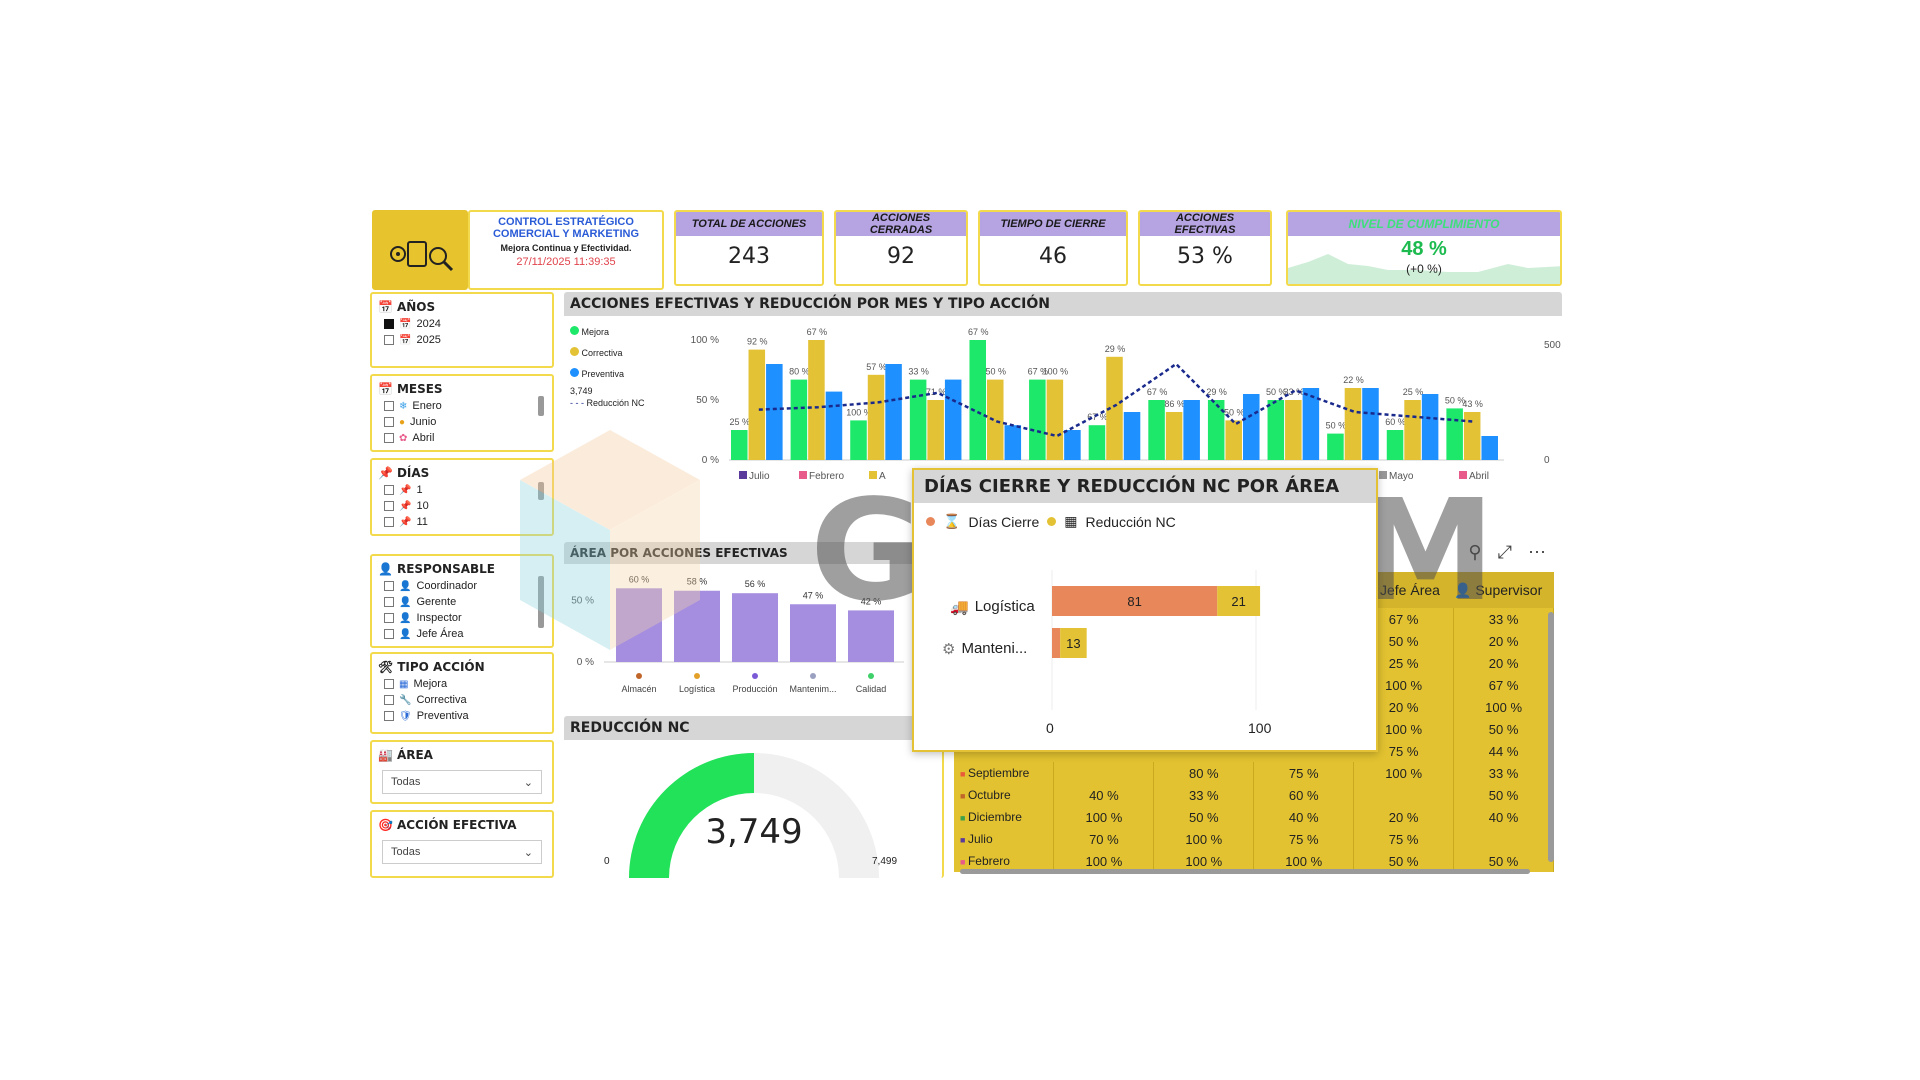  What do you see at coordinates (1254, 817) in the screenshot?
I see `table-row: ■ Diciembre 100 % 50 % 40 % 20 % 40 %` at bounding box center [1254, 817].